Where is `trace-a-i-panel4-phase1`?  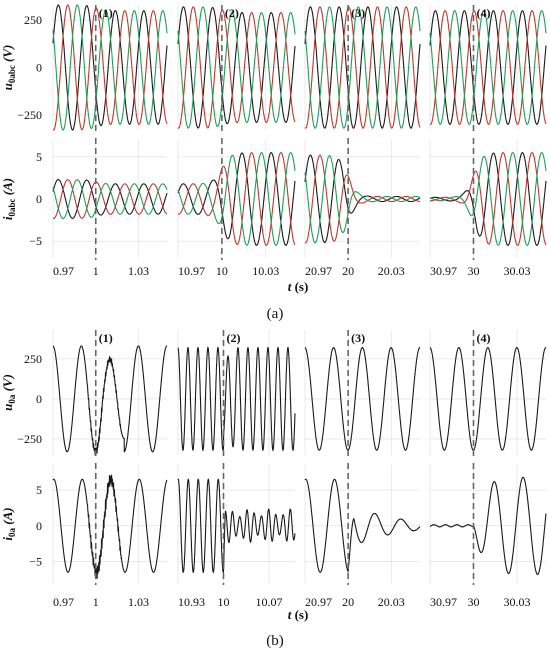 trace-a-i-panel4-phase1 is located at coordinates (488, 198).